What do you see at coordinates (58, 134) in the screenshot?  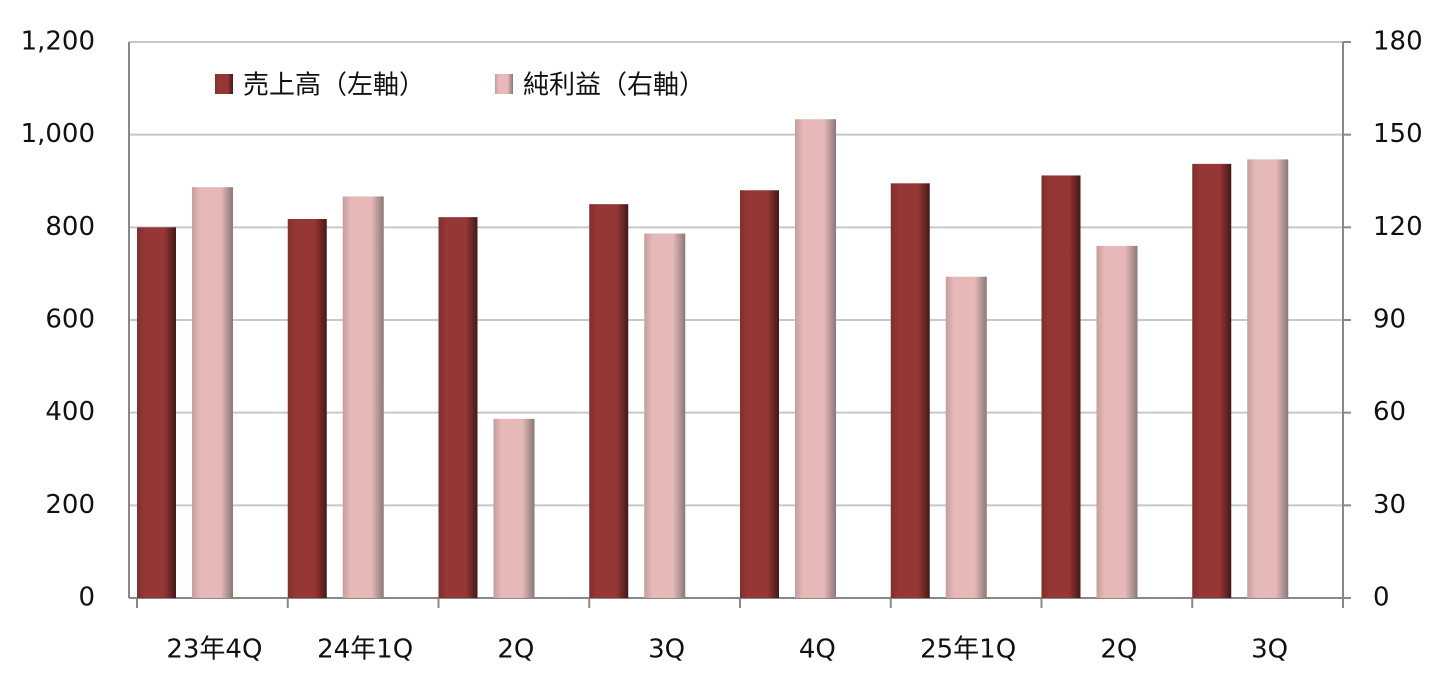 I see `y-tick-label: 1,000` at bounding box center [58, 134].